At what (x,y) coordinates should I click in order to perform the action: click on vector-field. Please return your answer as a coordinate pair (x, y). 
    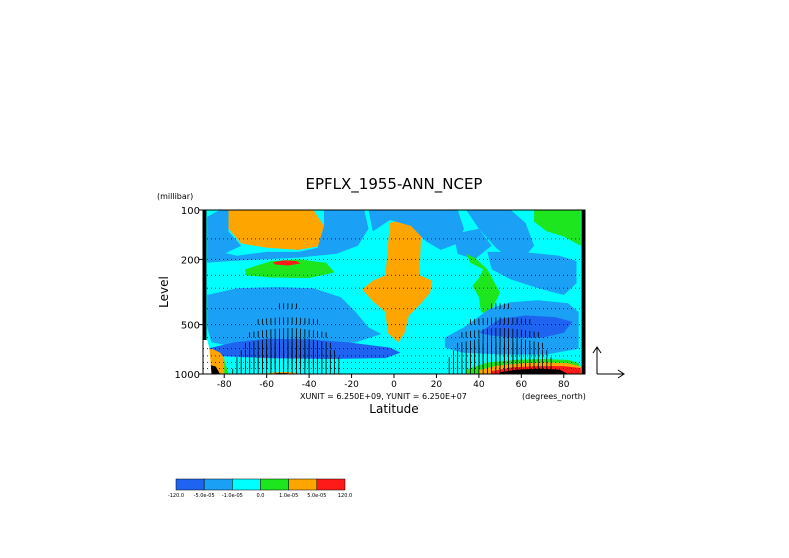
    Looking at the image, I should click on (394, 338).